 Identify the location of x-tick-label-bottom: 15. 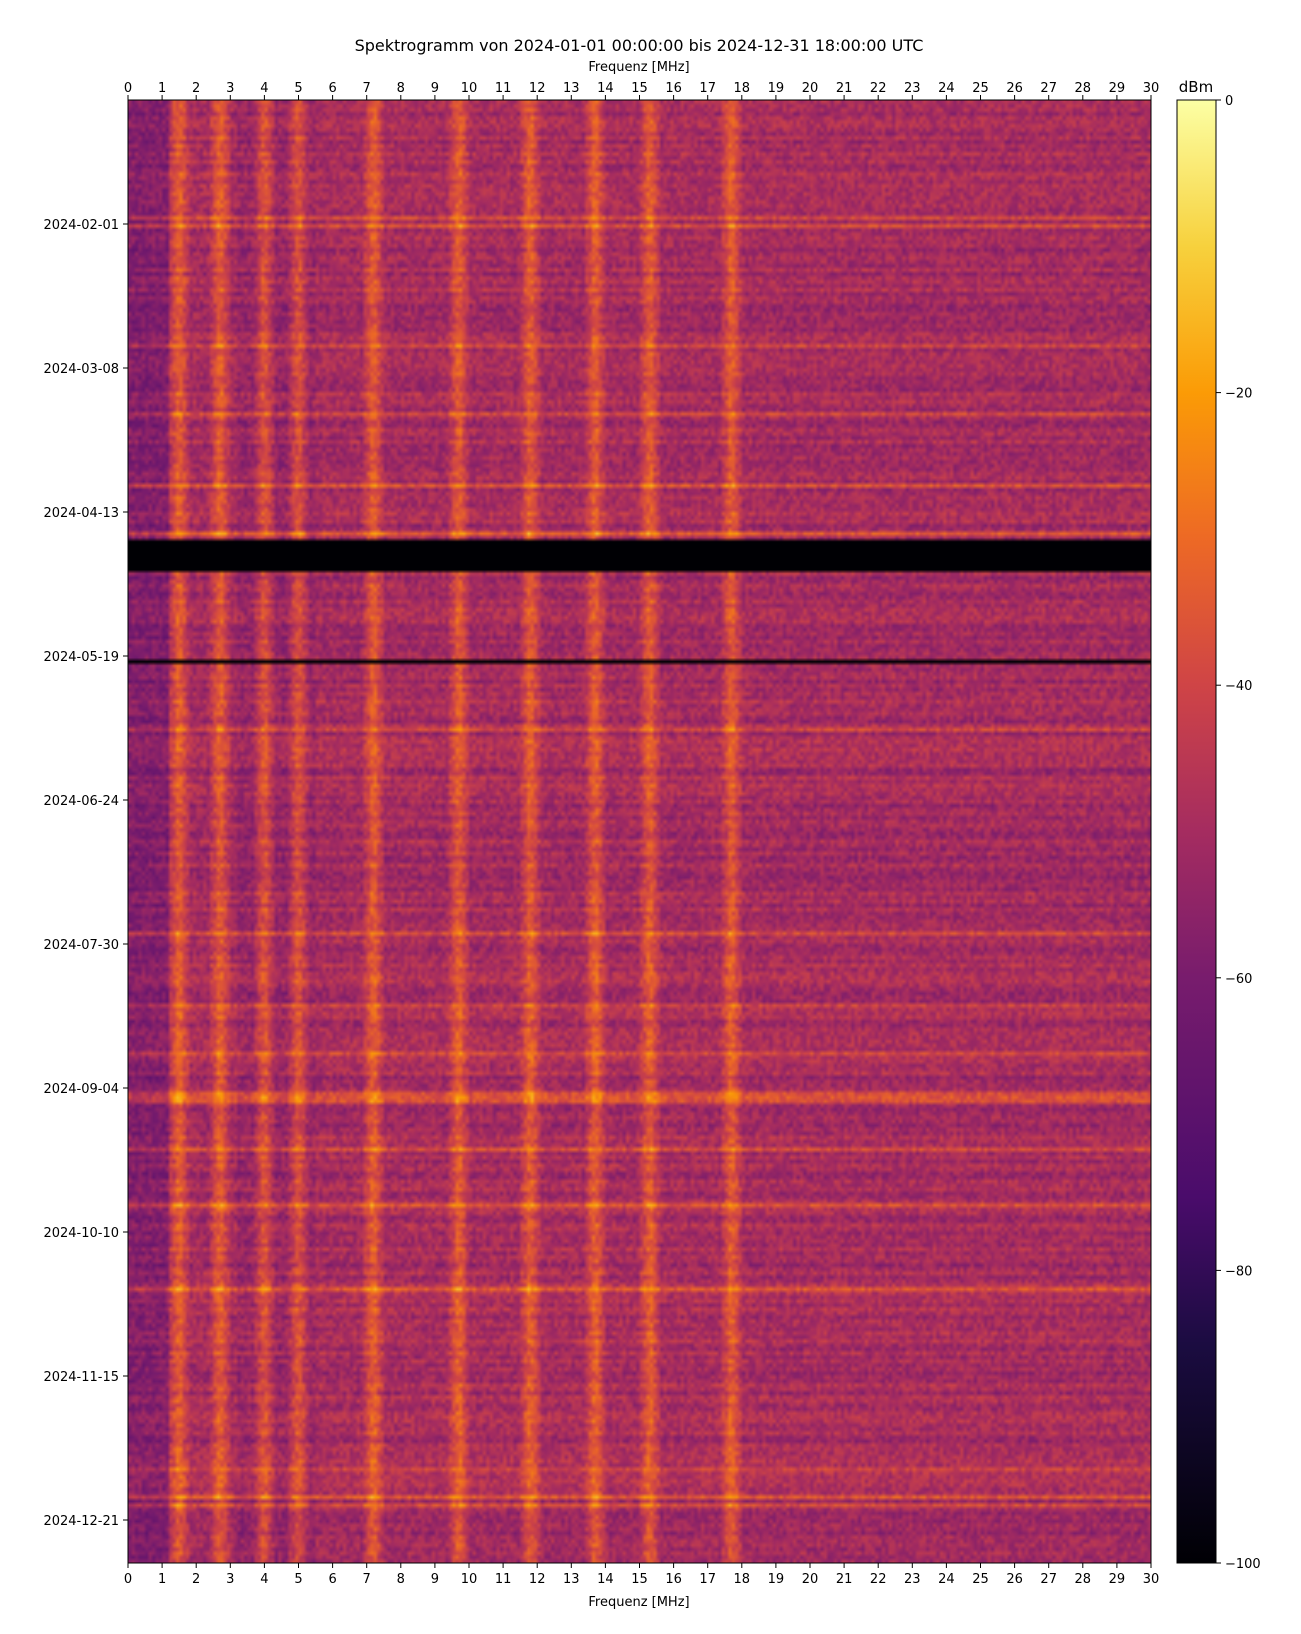
(639, 1579).